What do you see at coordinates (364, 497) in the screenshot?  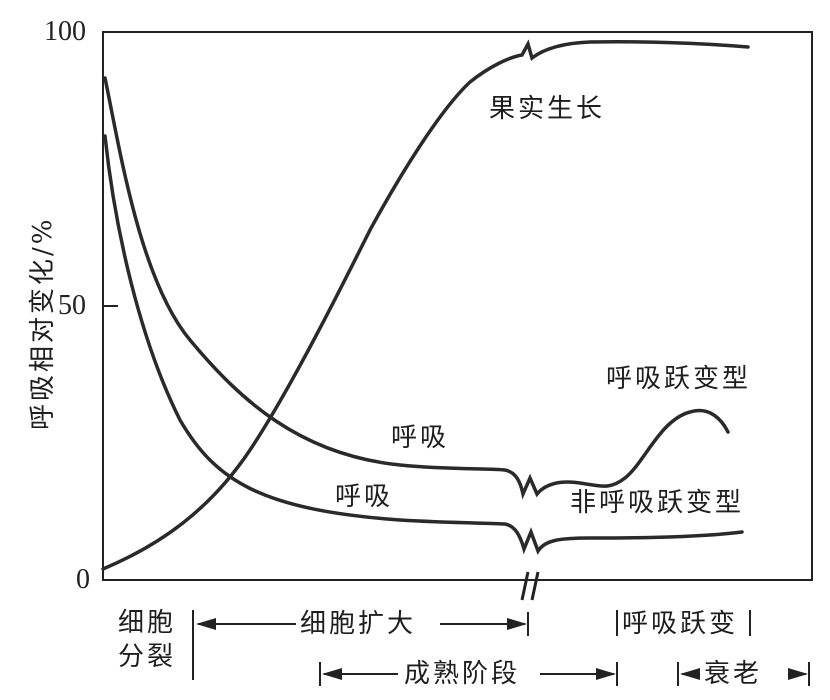 I see `label-respiration-lower: 呼吸` at bounding box center [364, 497].